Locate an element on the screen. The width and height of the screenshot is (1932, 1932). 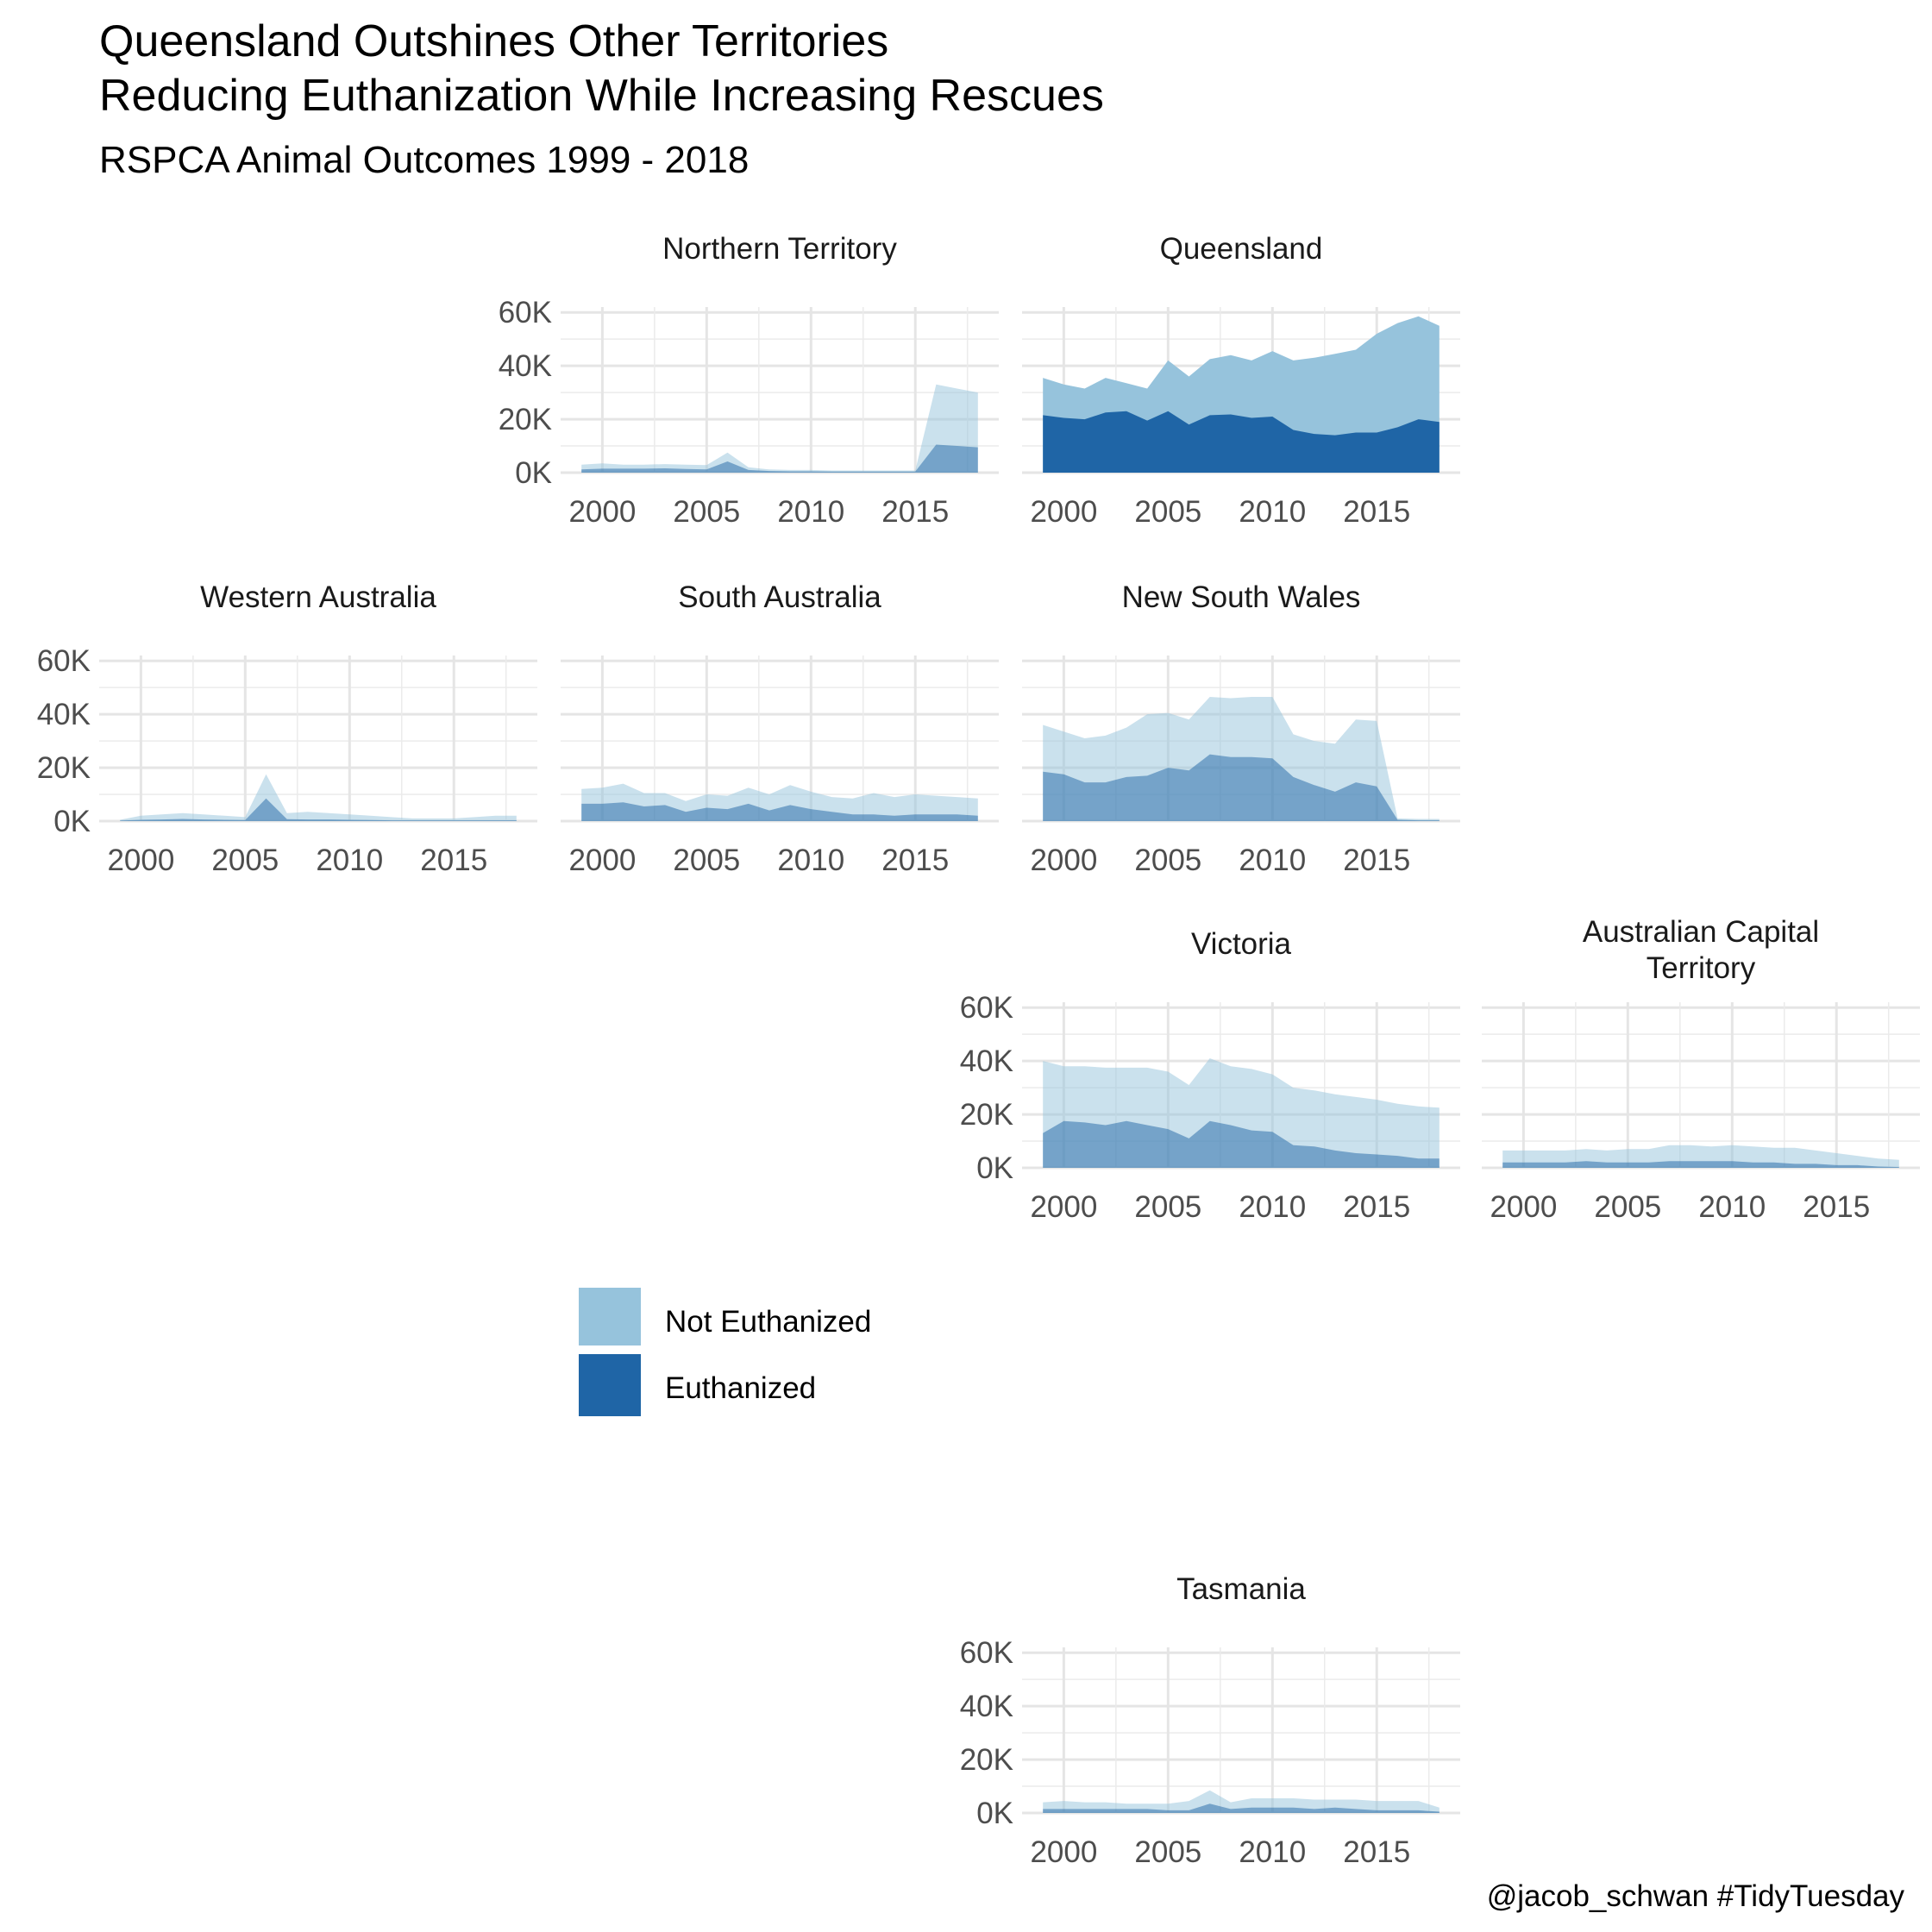
chart-subtitle: RSPCA Animal Outcomes 1999 - 2018 is located at coordinates (424, 160).